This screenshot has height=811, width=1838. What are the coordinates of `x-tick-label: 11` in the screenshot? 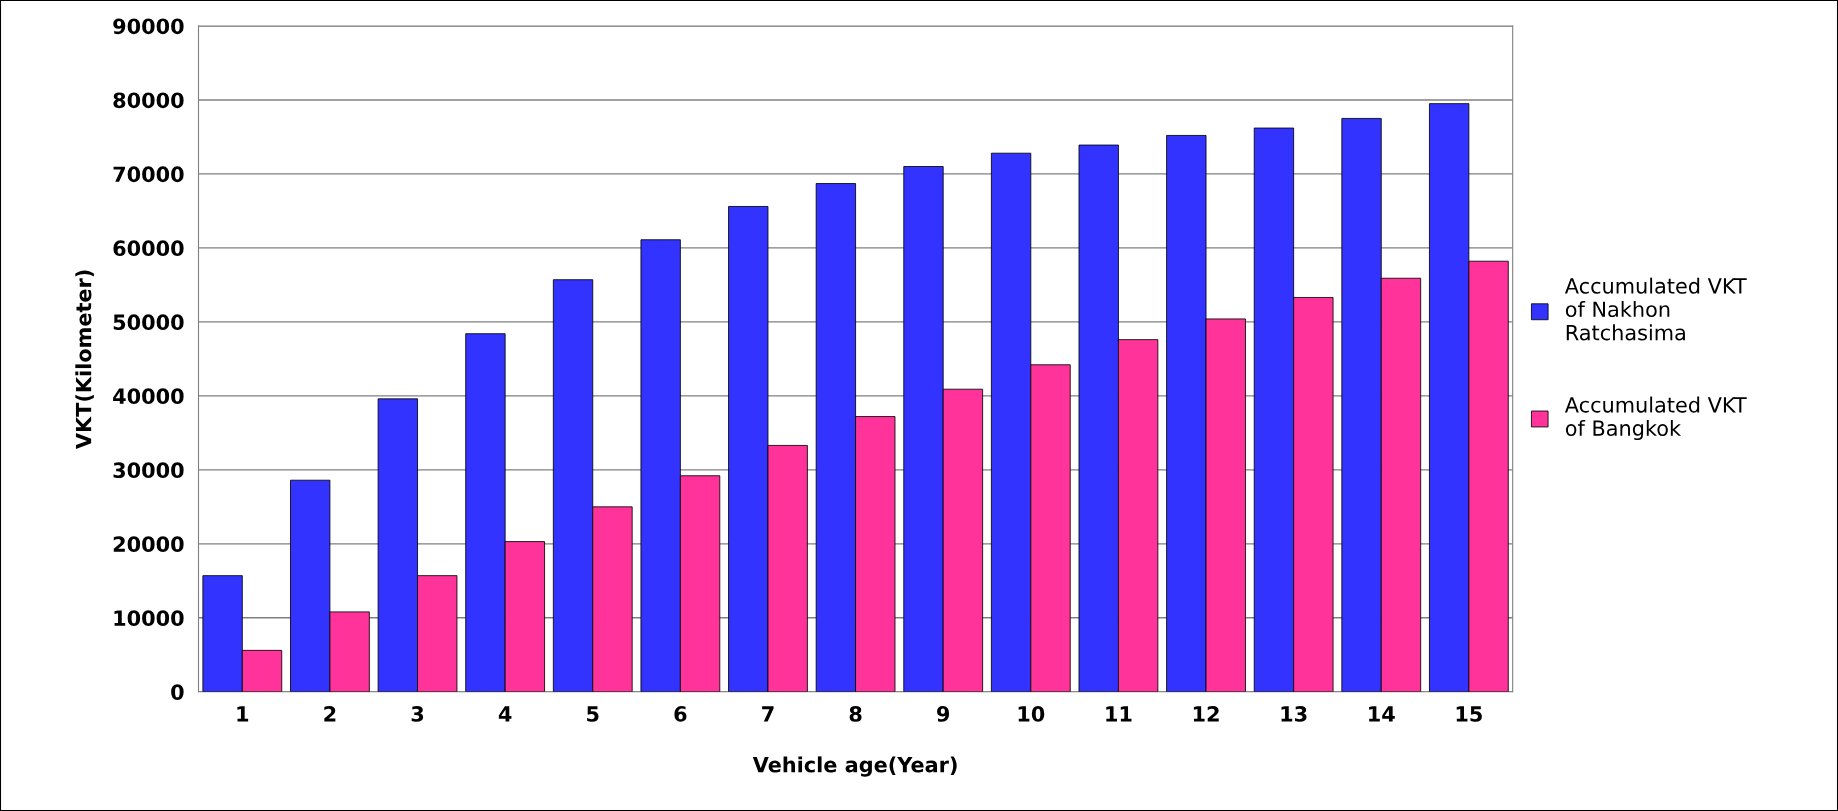 It's located at (1119, 714).